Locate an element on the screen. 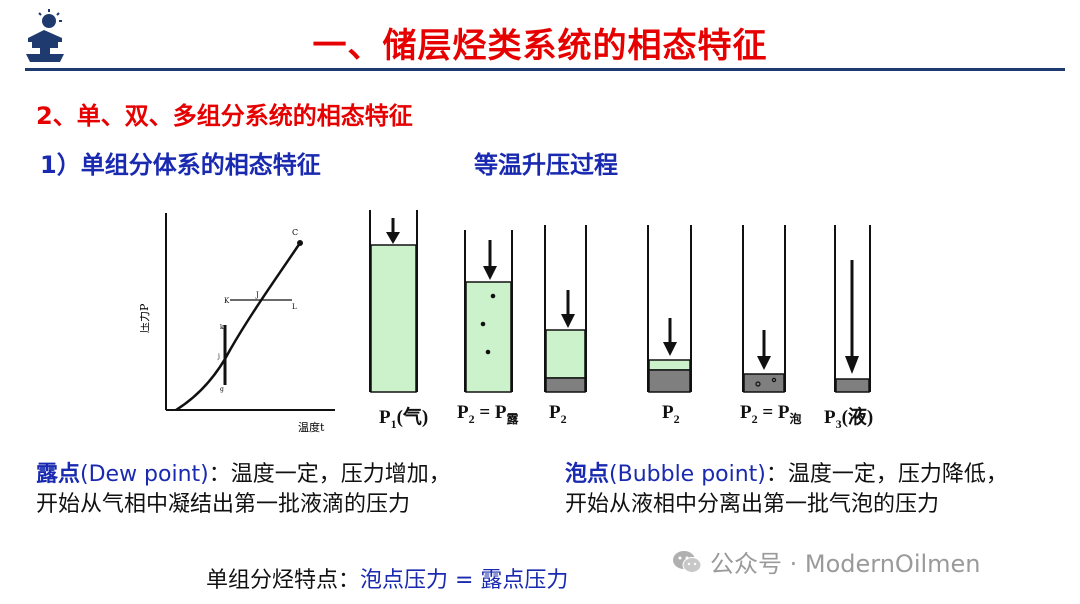  page-title: 一、储层烃类系统的相态特征 is located at coordinates (540, 46).